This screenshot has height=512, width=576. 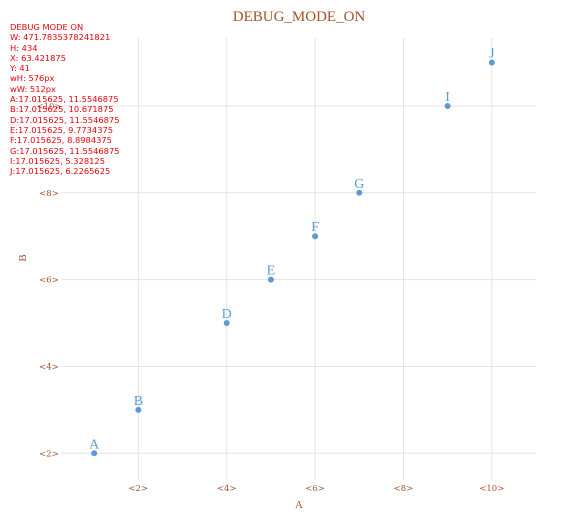 I want to click on debug-line: X: 63.421875, so click(x=38, y=57).